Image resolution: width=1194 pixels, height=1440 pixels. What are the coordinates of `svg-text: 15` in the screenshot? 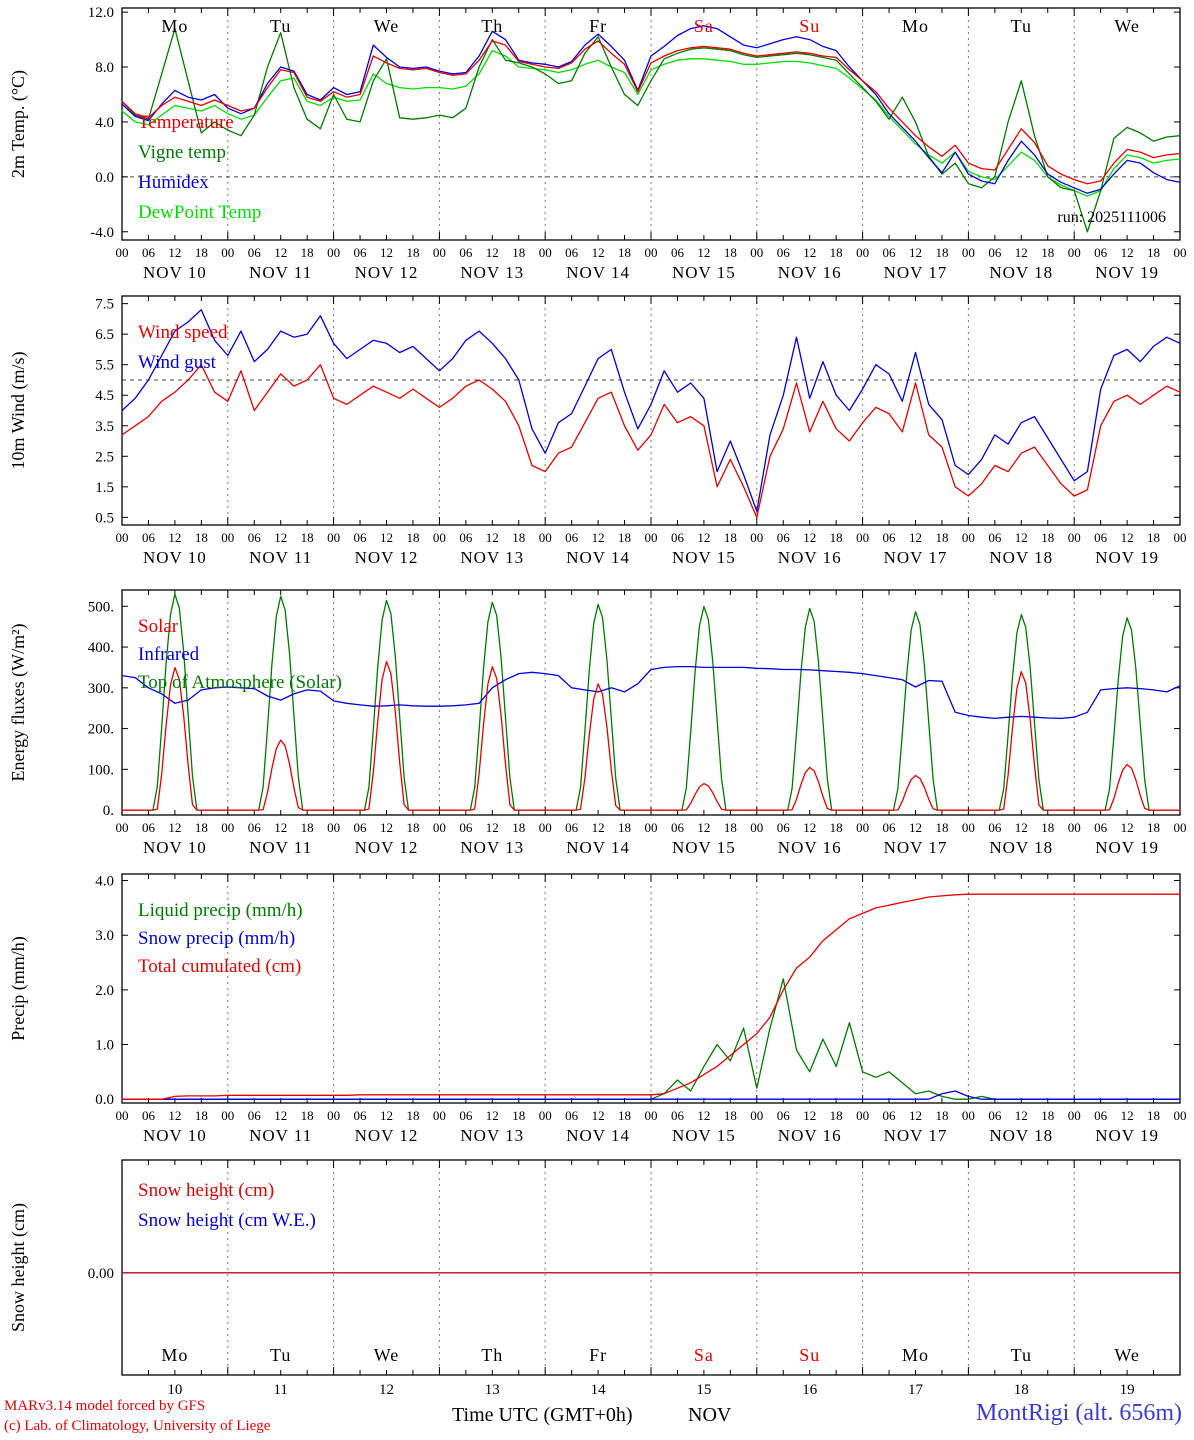 It's located at (703, 1390).